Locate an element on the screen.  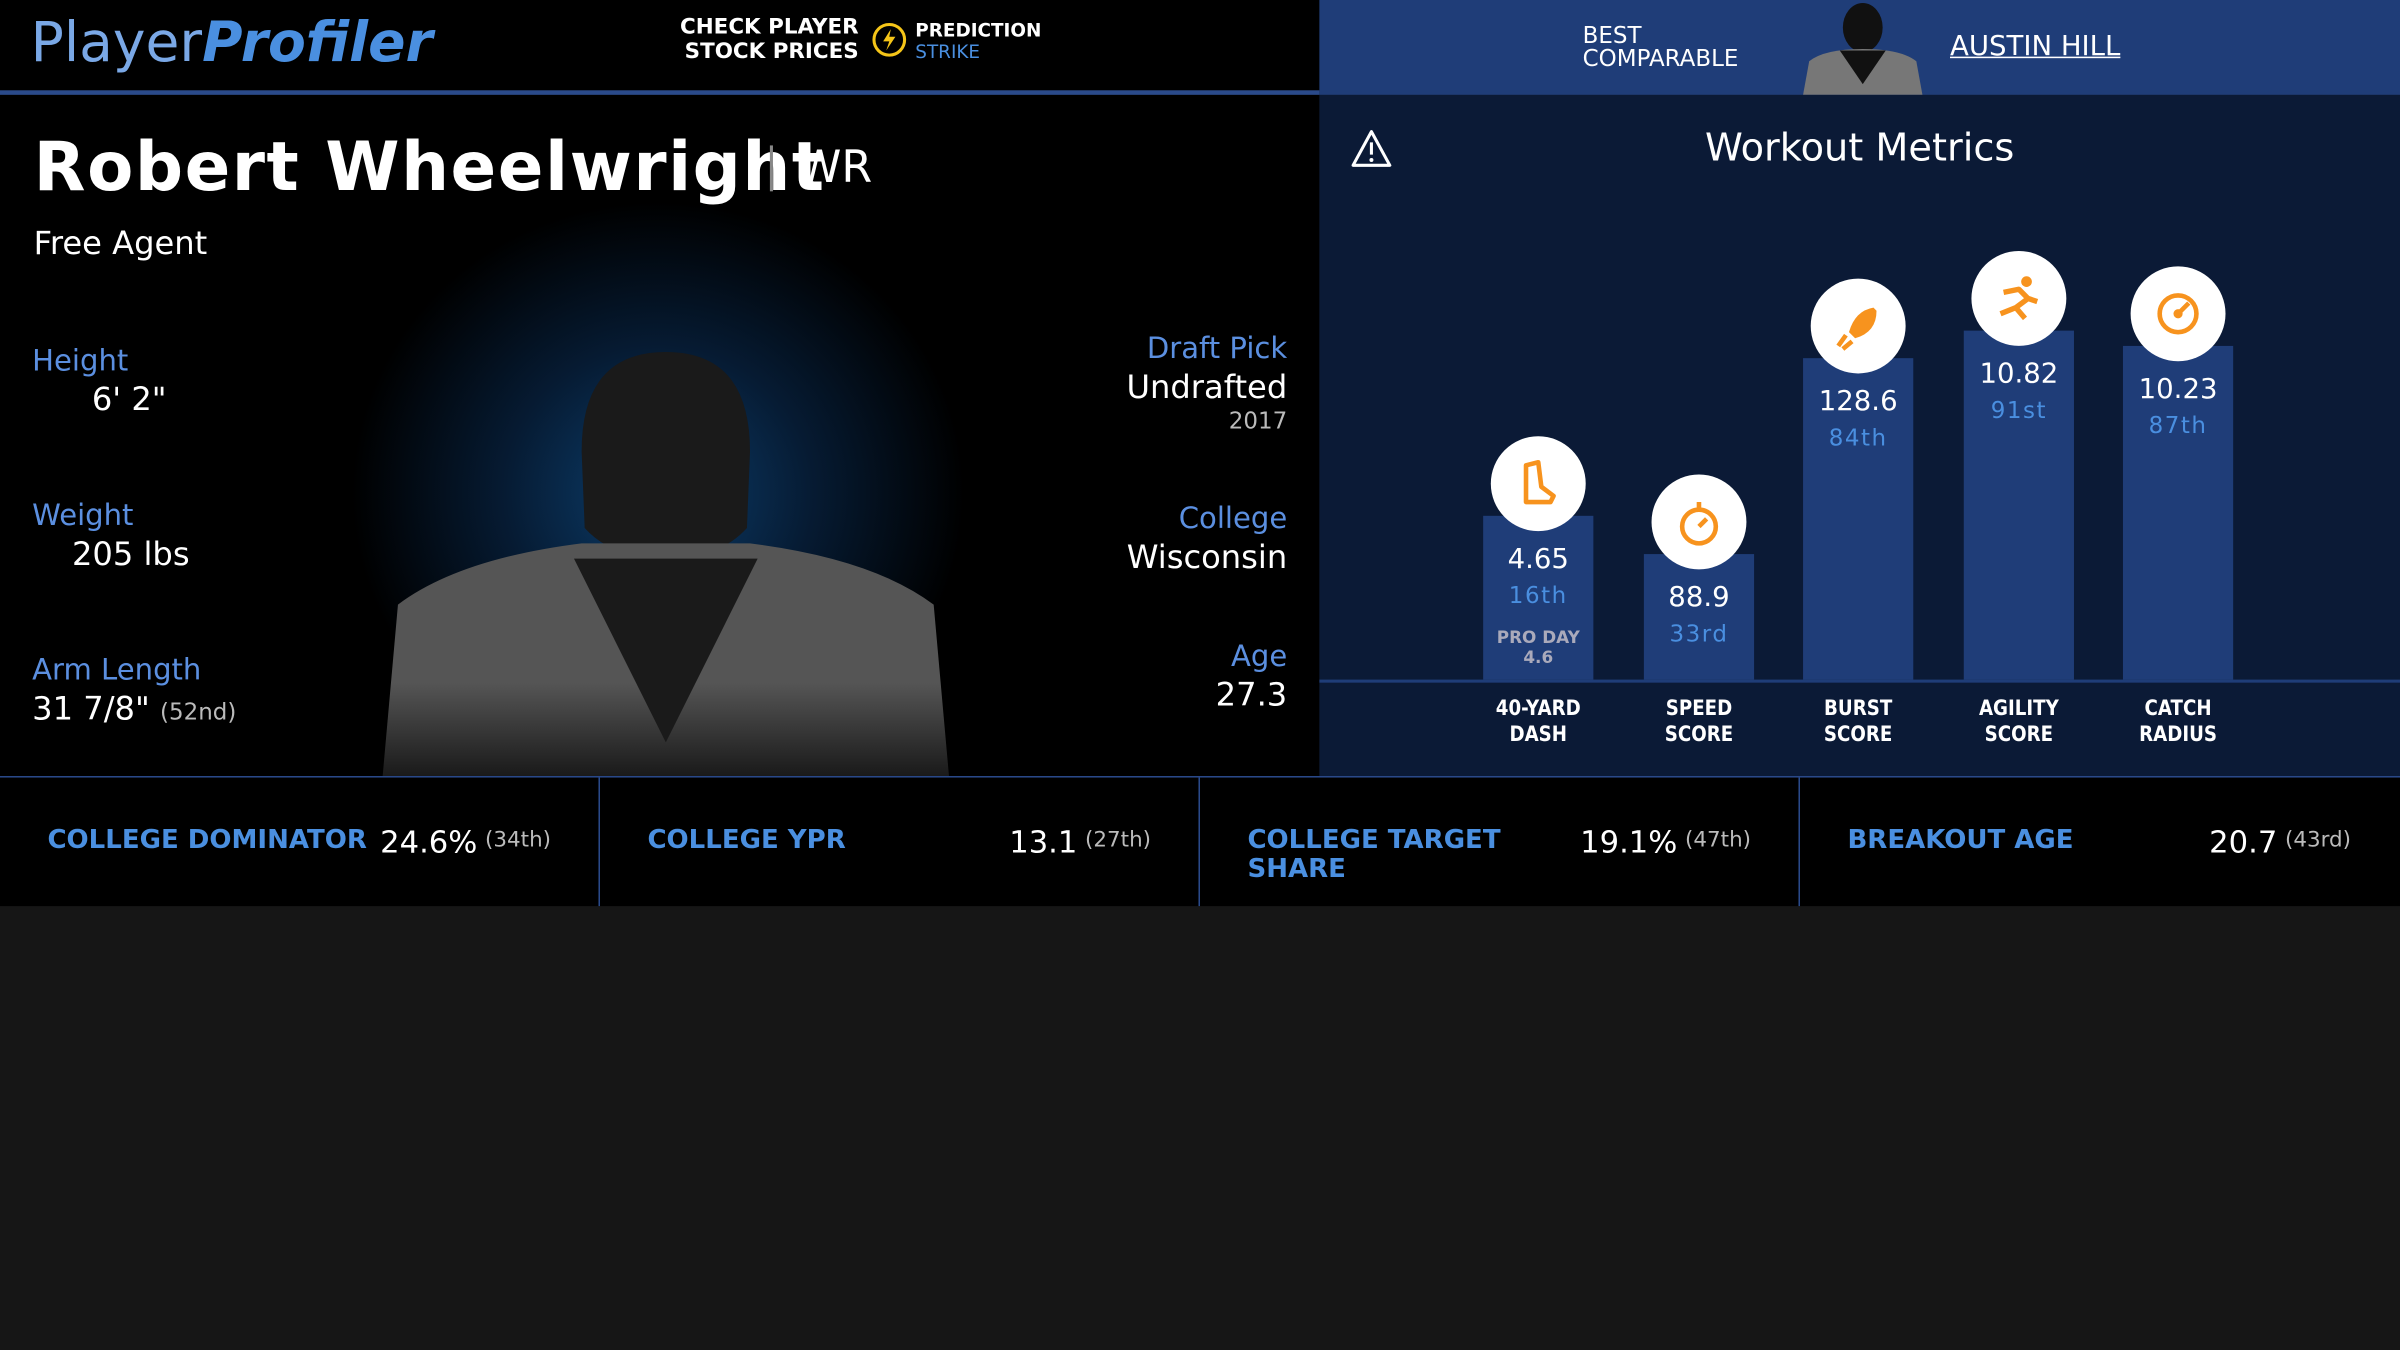
stat-label: Age is located at coordinates (1259, 656).